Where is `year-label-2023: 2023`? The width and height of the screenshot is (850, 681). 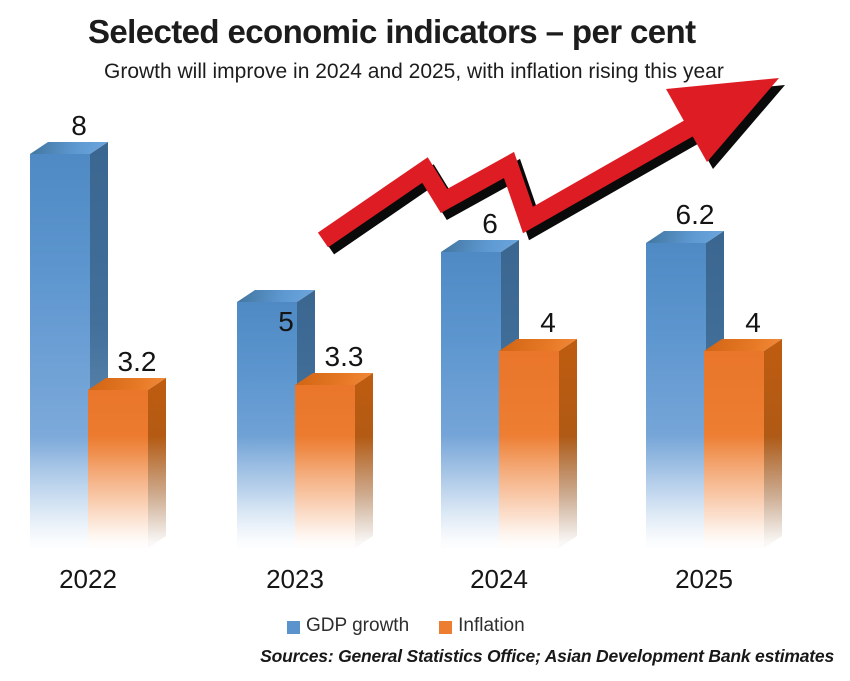 year-label-2023: 2023 is located at coordinates (295, 579).